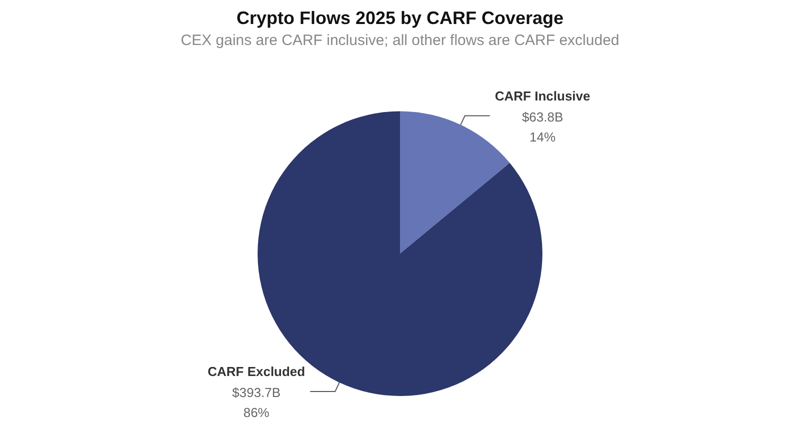 The height and width of the screenshot is (445, 800). What do you see at coordinates (543, 136) in the screenshot?
I see `data-label: 14%` at bounding box center [543, 136].